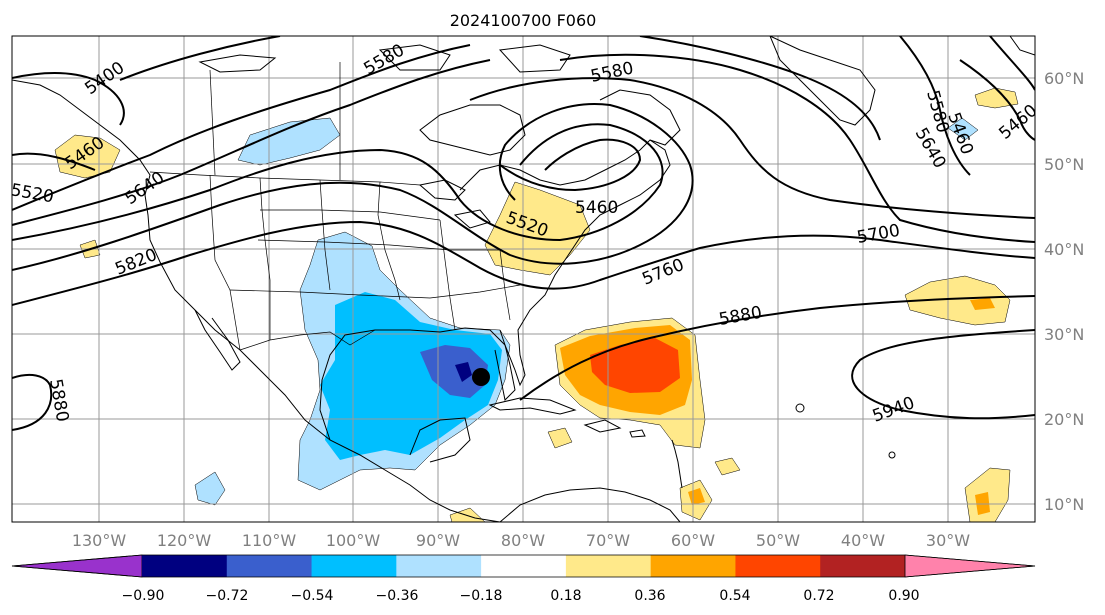  What do you see at coordinates (734, 596) in the screenshot?
I see `colorbar-tick-label: 0.54` at bounding box center [734, 596].